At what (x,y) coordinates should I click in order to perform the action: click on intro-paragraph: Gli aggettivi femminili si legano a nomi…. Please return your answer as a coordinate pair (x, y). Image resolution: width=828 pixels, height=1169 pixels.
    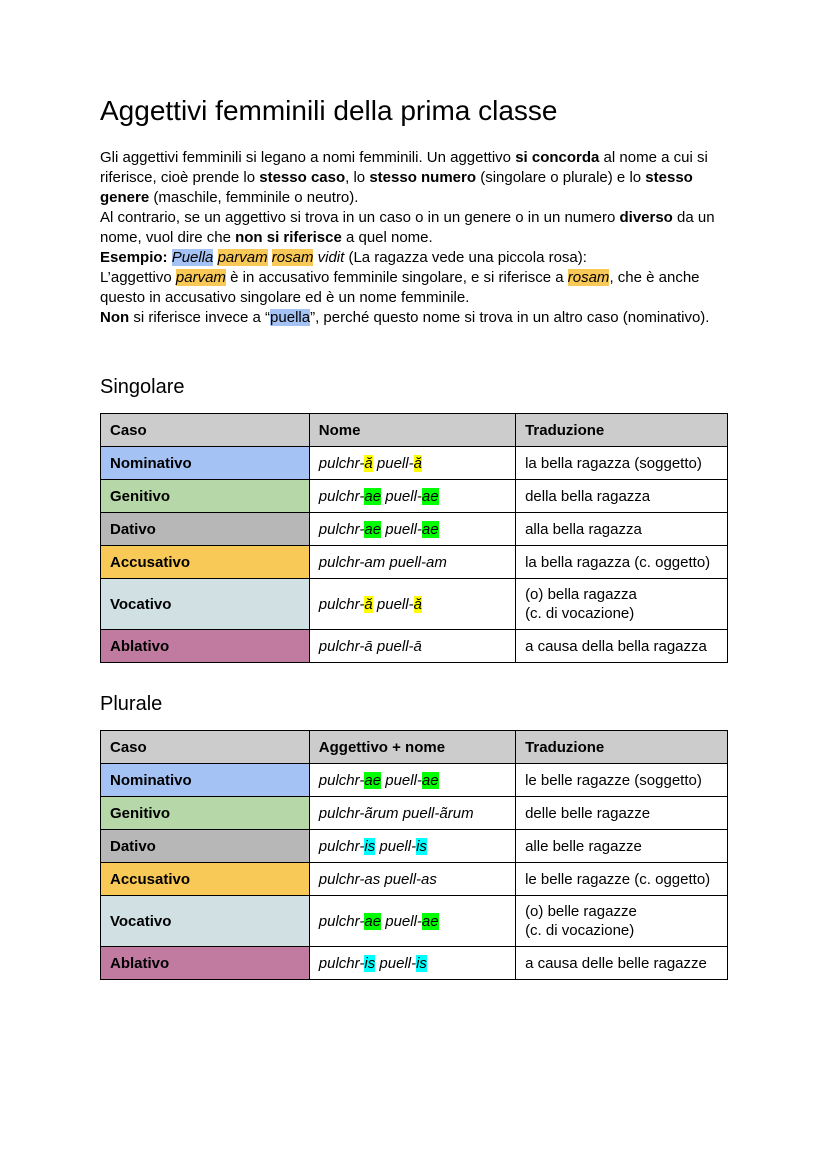
    Looking at the image, I should click on (414, 238).